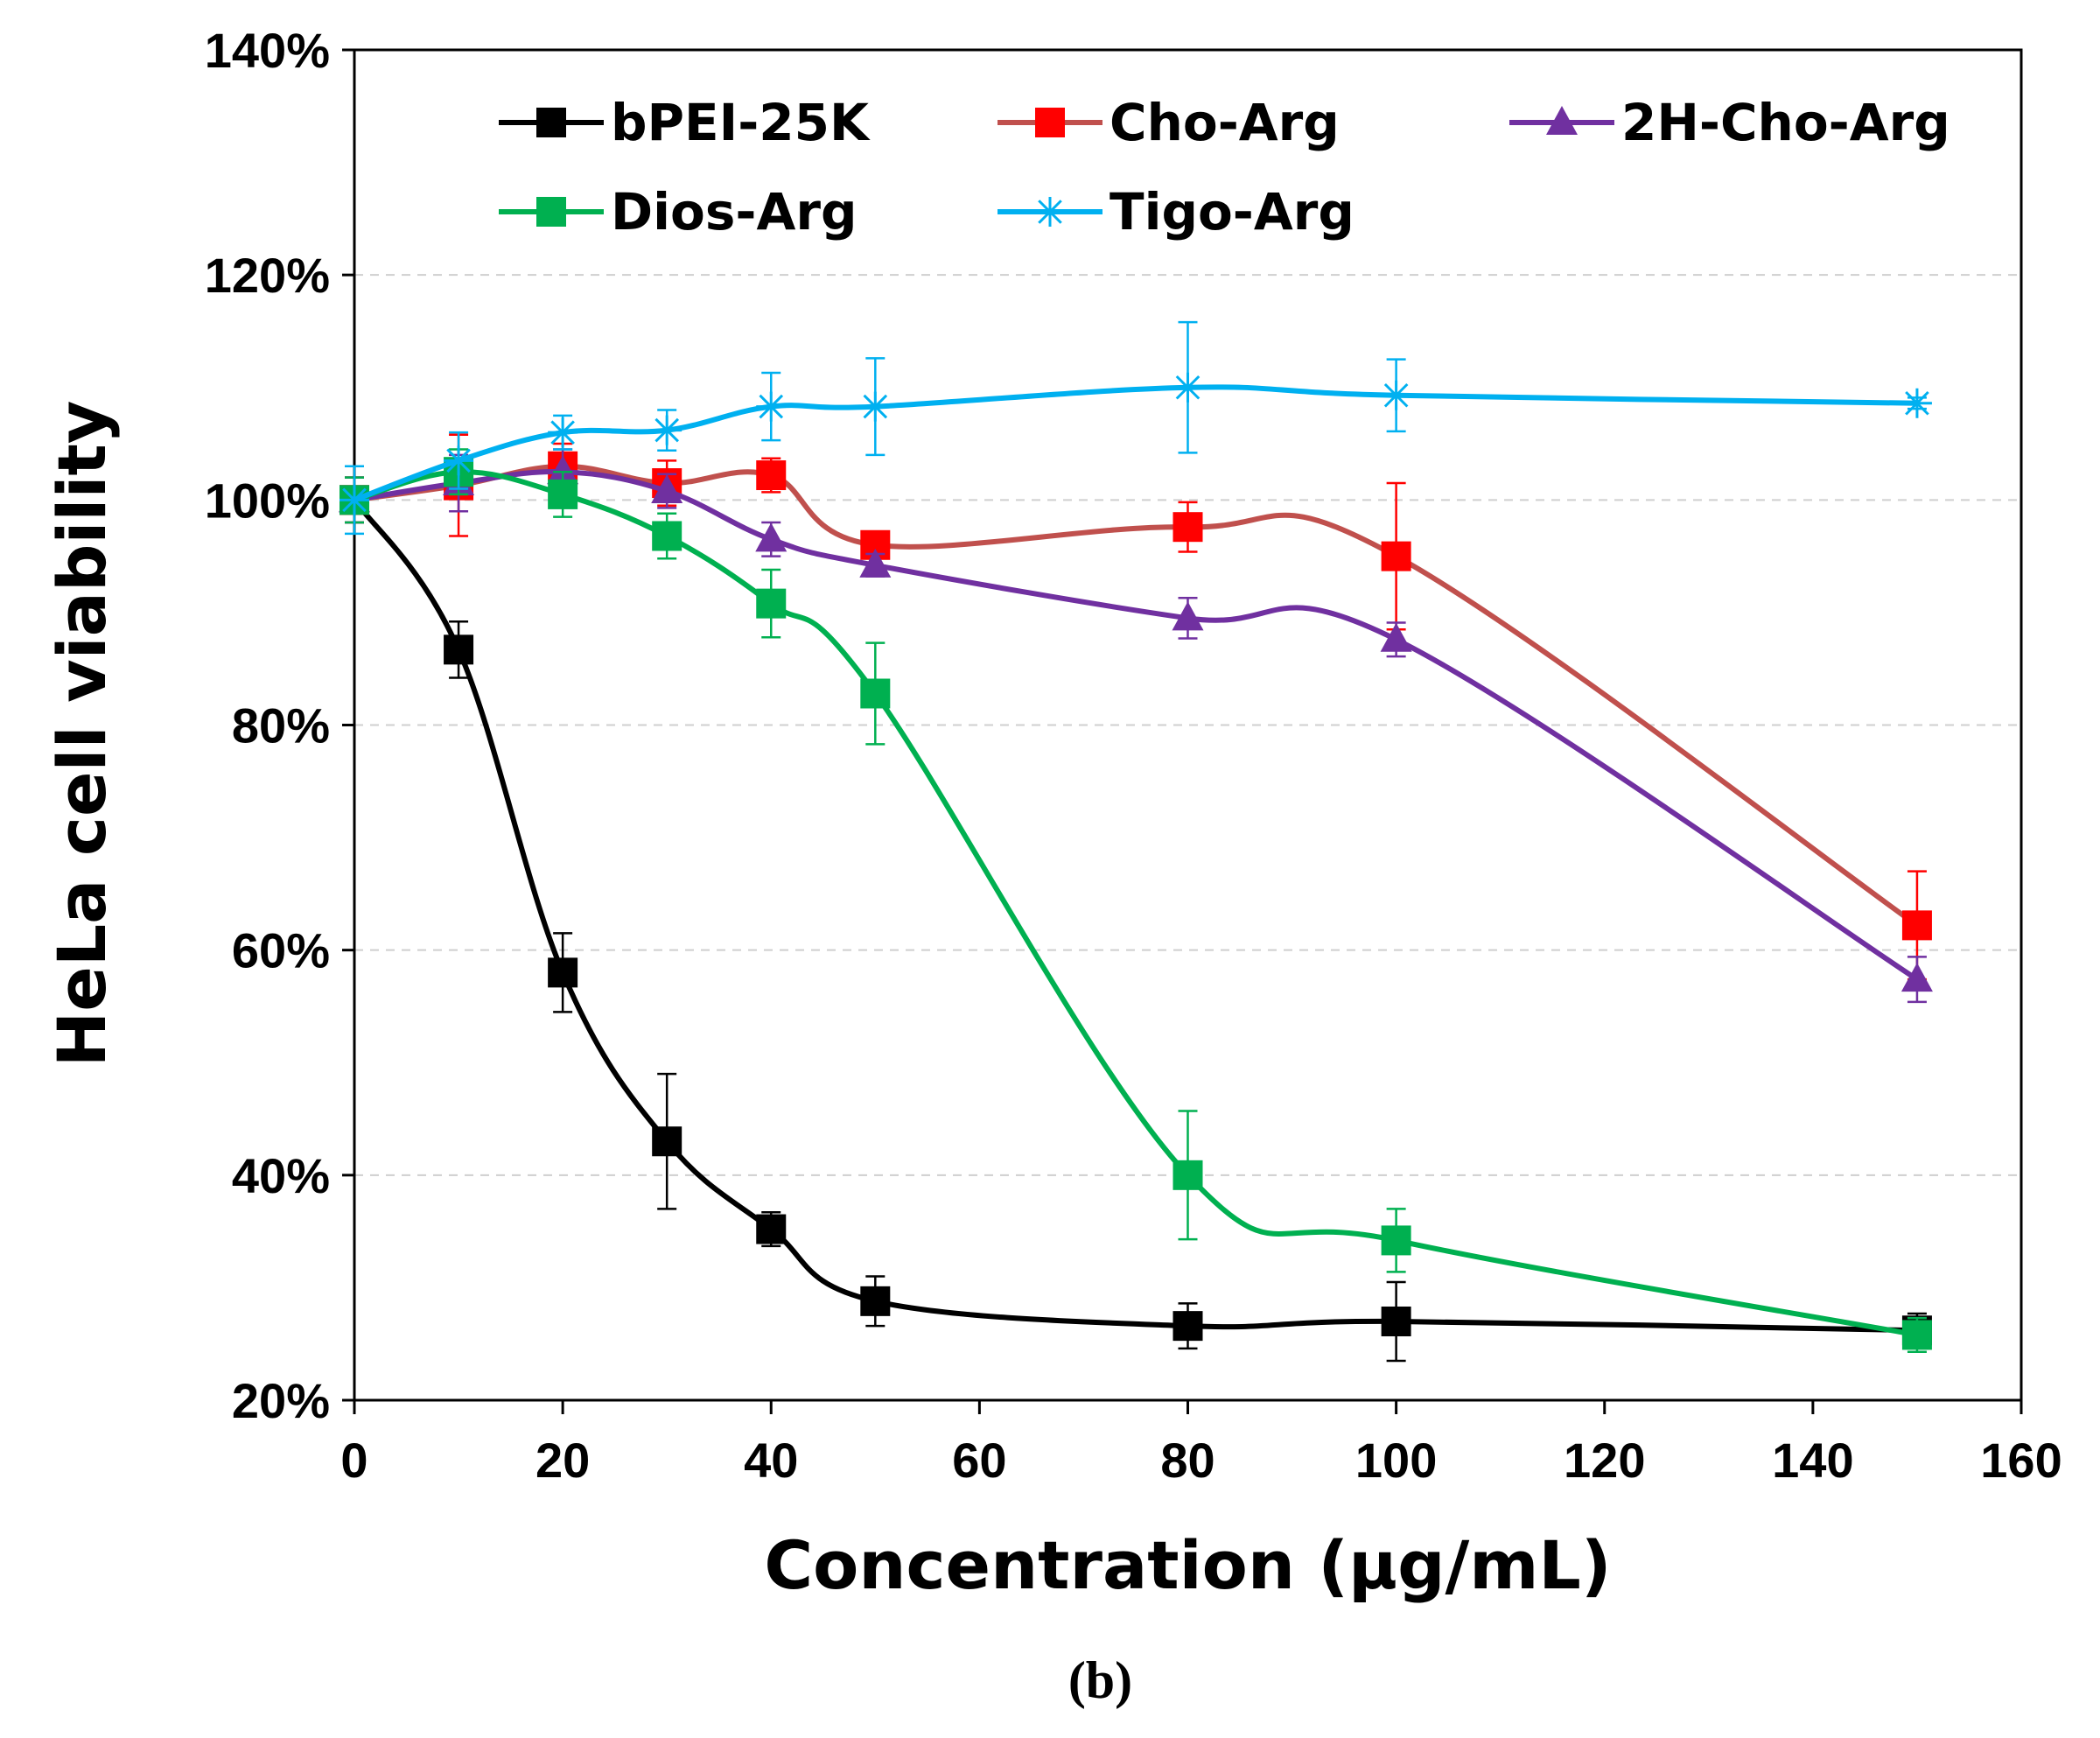 The width and height of the screenshot is (2100, 1738). I want to click on x-axis-title: Concentration (μg/mL), so click(1187, 1565).